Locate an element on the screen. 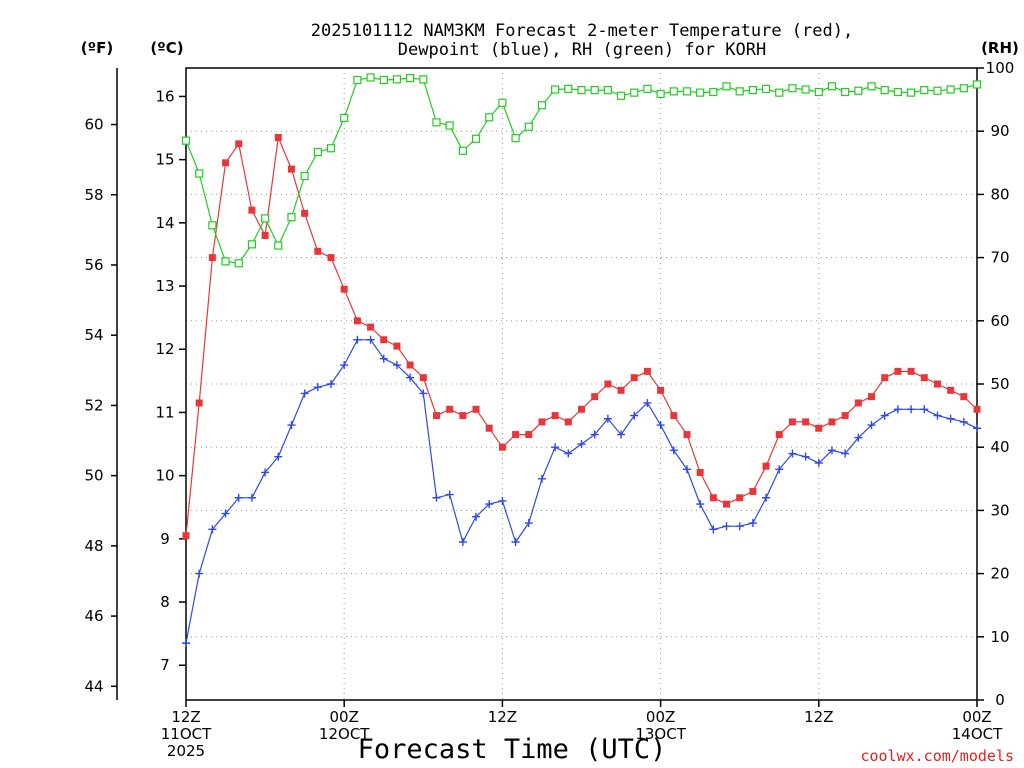 The width and height of the screenshot is (1024, 768). rh-tick-label: 70 is located at coordinates (999, 258).